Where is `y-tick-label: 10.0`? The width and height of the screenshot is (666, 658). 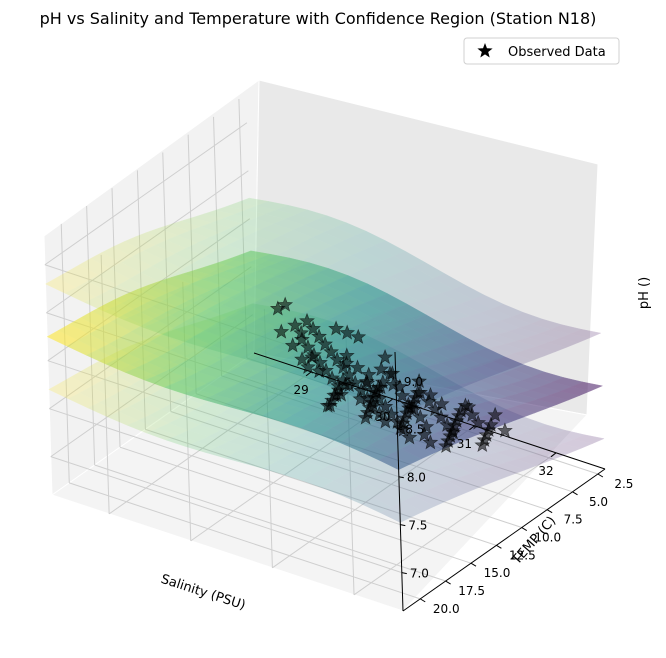 y-tick-label: 10.0 is located at coordinates (547, 538).